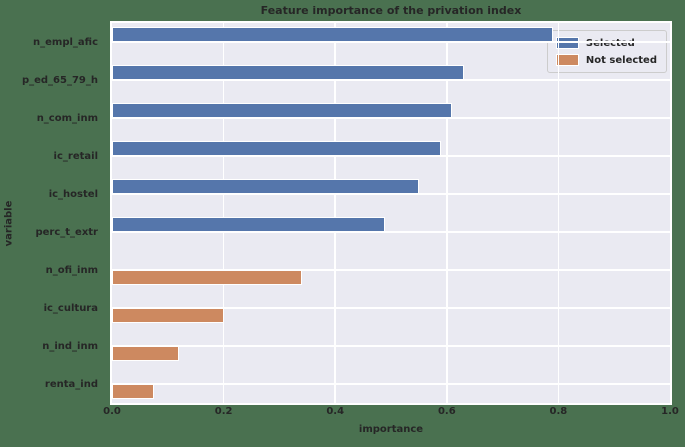 The image size is (685, 447). I want to click on y-tick-label-n_com_inm: n_com_inm, so click(67, 118).